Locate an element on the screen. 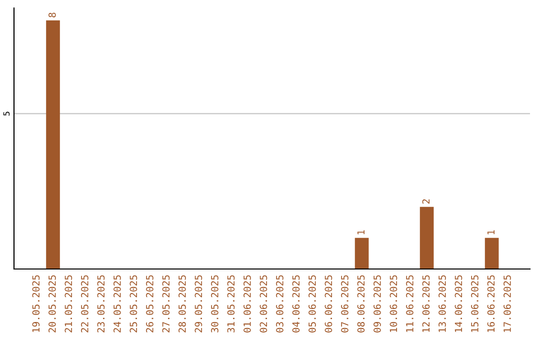 Image resolution: width=540 pixels, height=340 pixels. x-tick-label: 30.05.2025 is located at coordinates (214, 303).